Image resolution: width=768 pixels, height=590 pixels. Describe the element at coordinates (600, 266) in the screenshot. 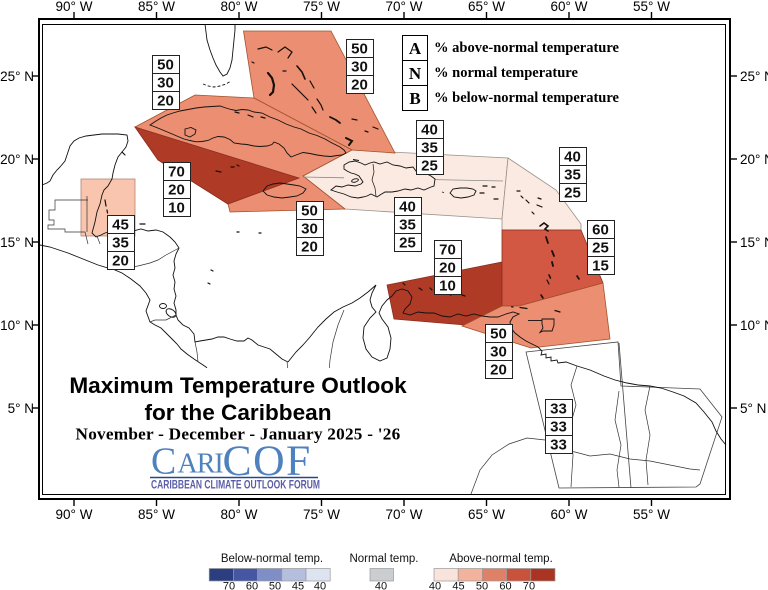

I see `svg-text: 15` at that location.